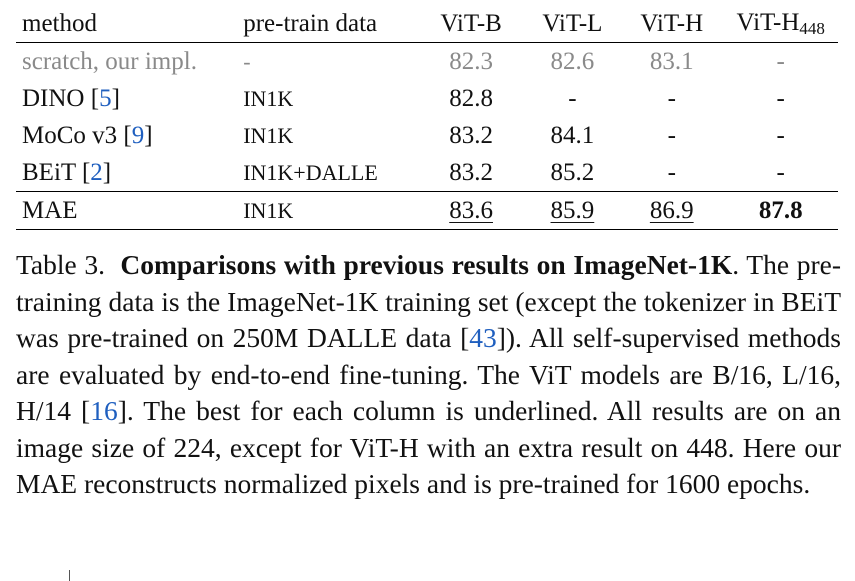  I want to click on row-method: MoCo v3 [9], so click(87, 135).